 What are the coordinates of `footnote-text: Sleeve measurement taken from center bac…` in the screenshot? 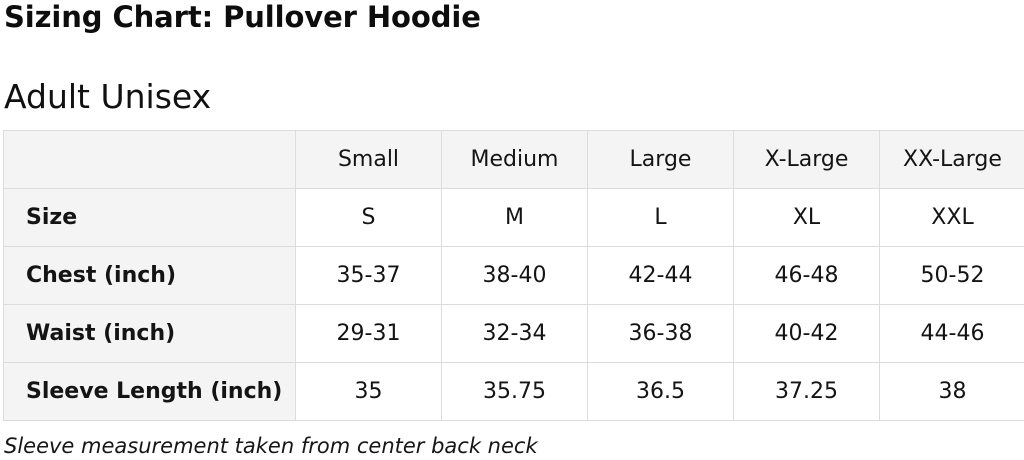 It's located at (271, 446).